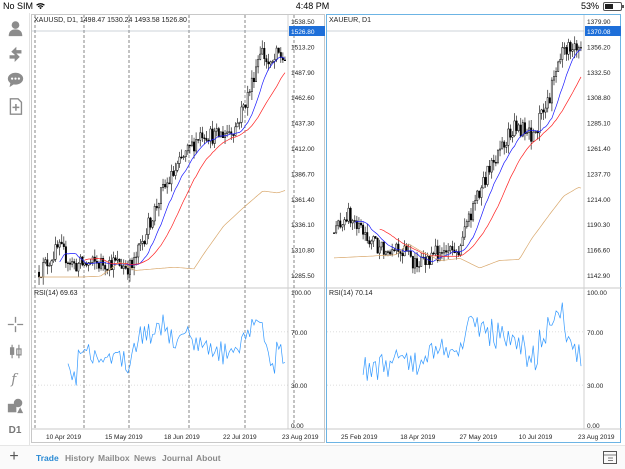 The height and width of the screenshot is (469, 625). I want to click on tab-news: News, so click(145, 458).